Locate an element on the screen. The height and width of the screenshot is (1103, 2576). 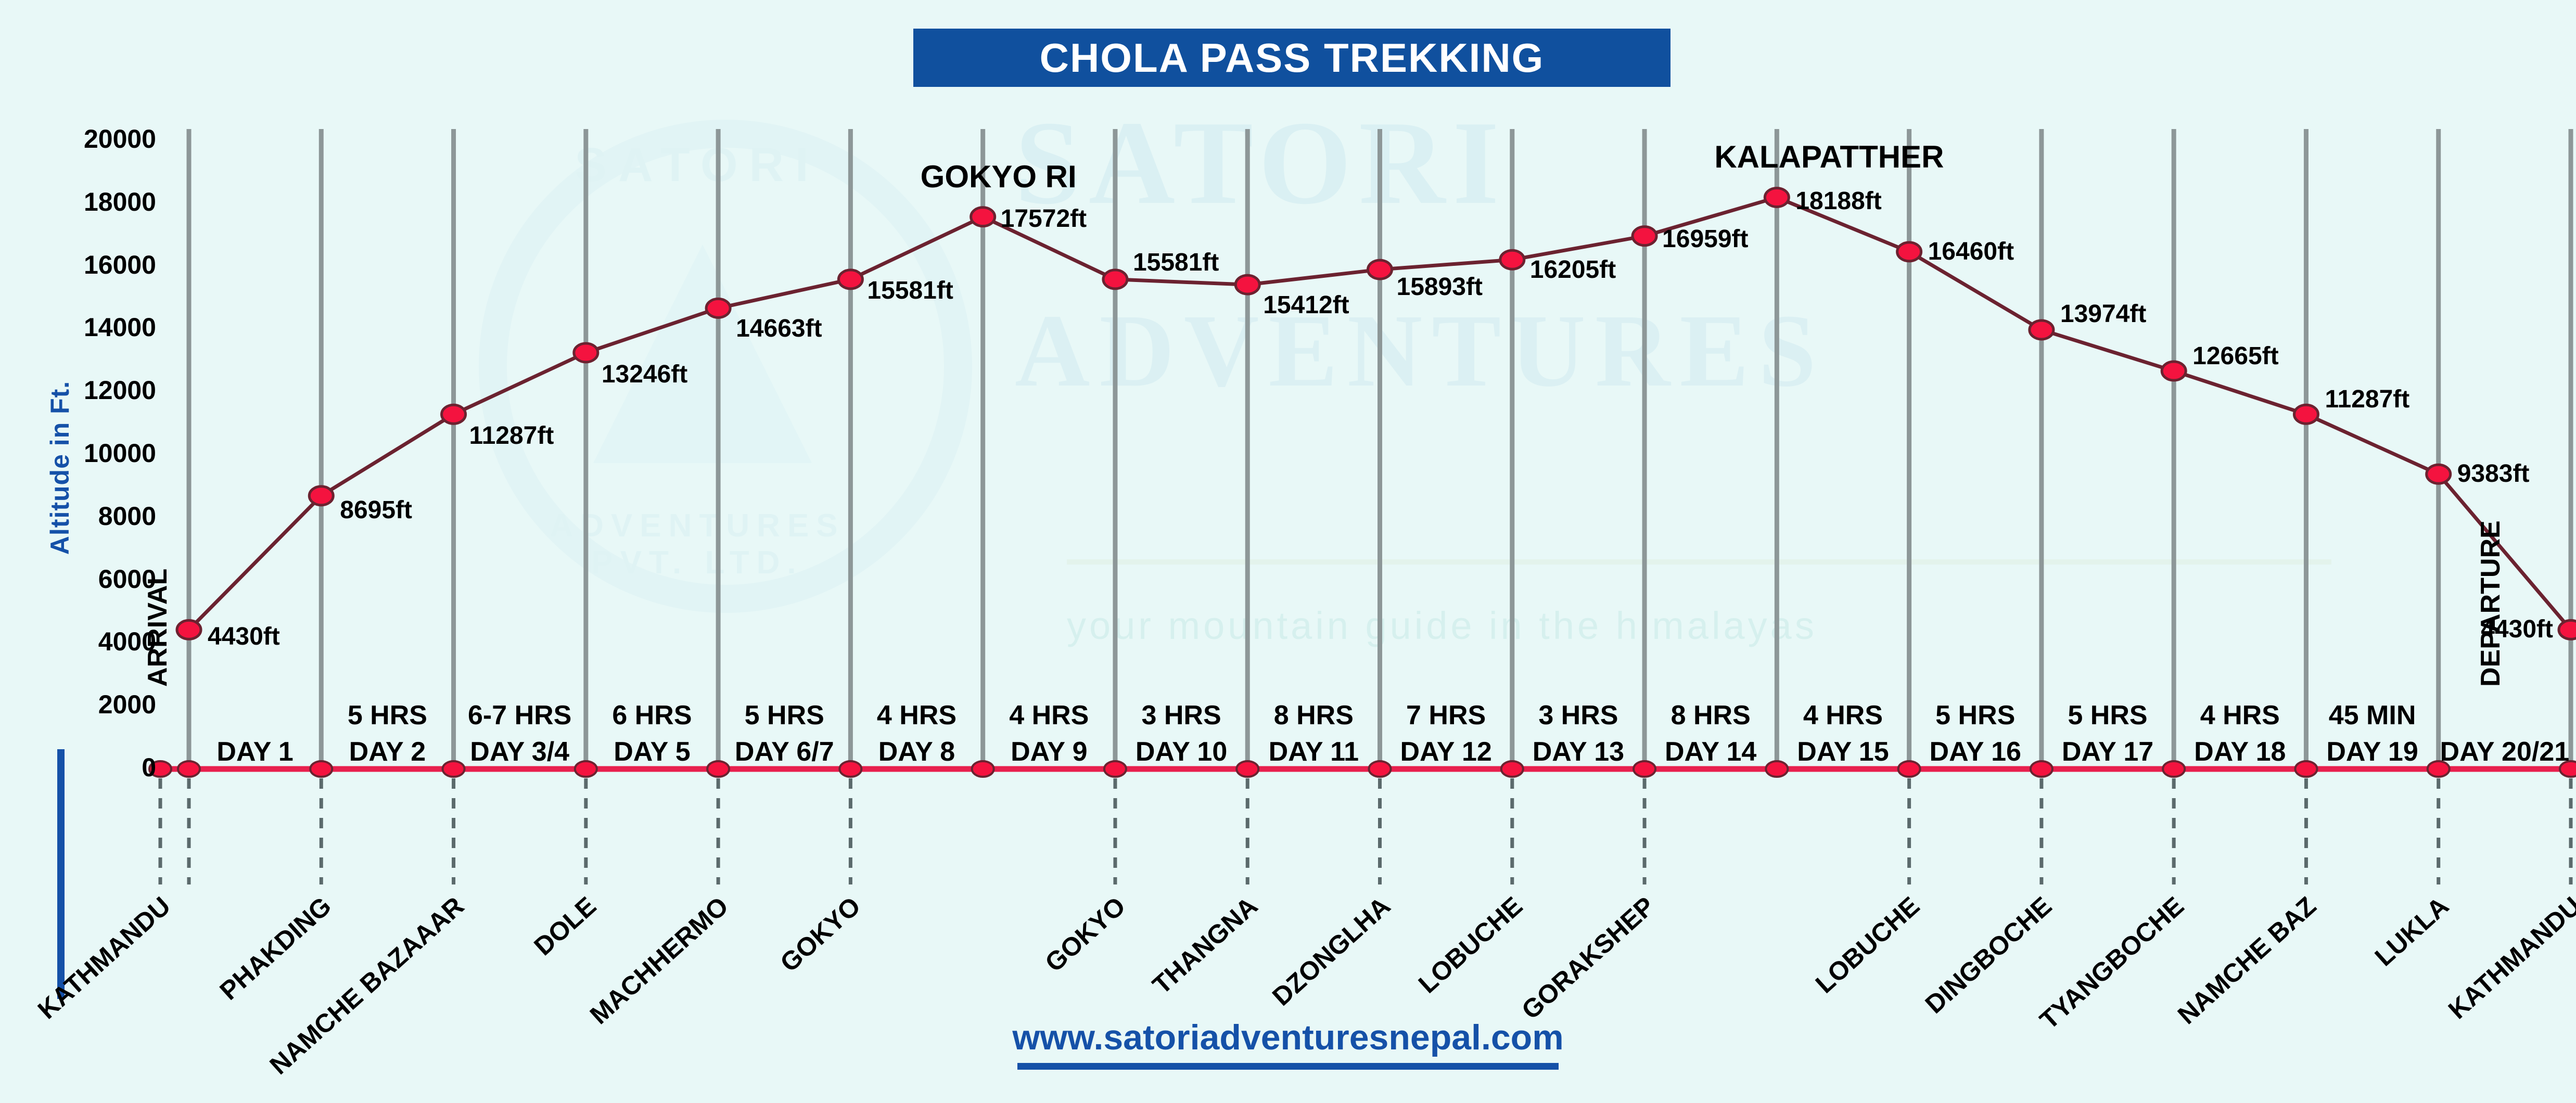
point-value-label: 18188ft is located at coordinates (1838, 201).